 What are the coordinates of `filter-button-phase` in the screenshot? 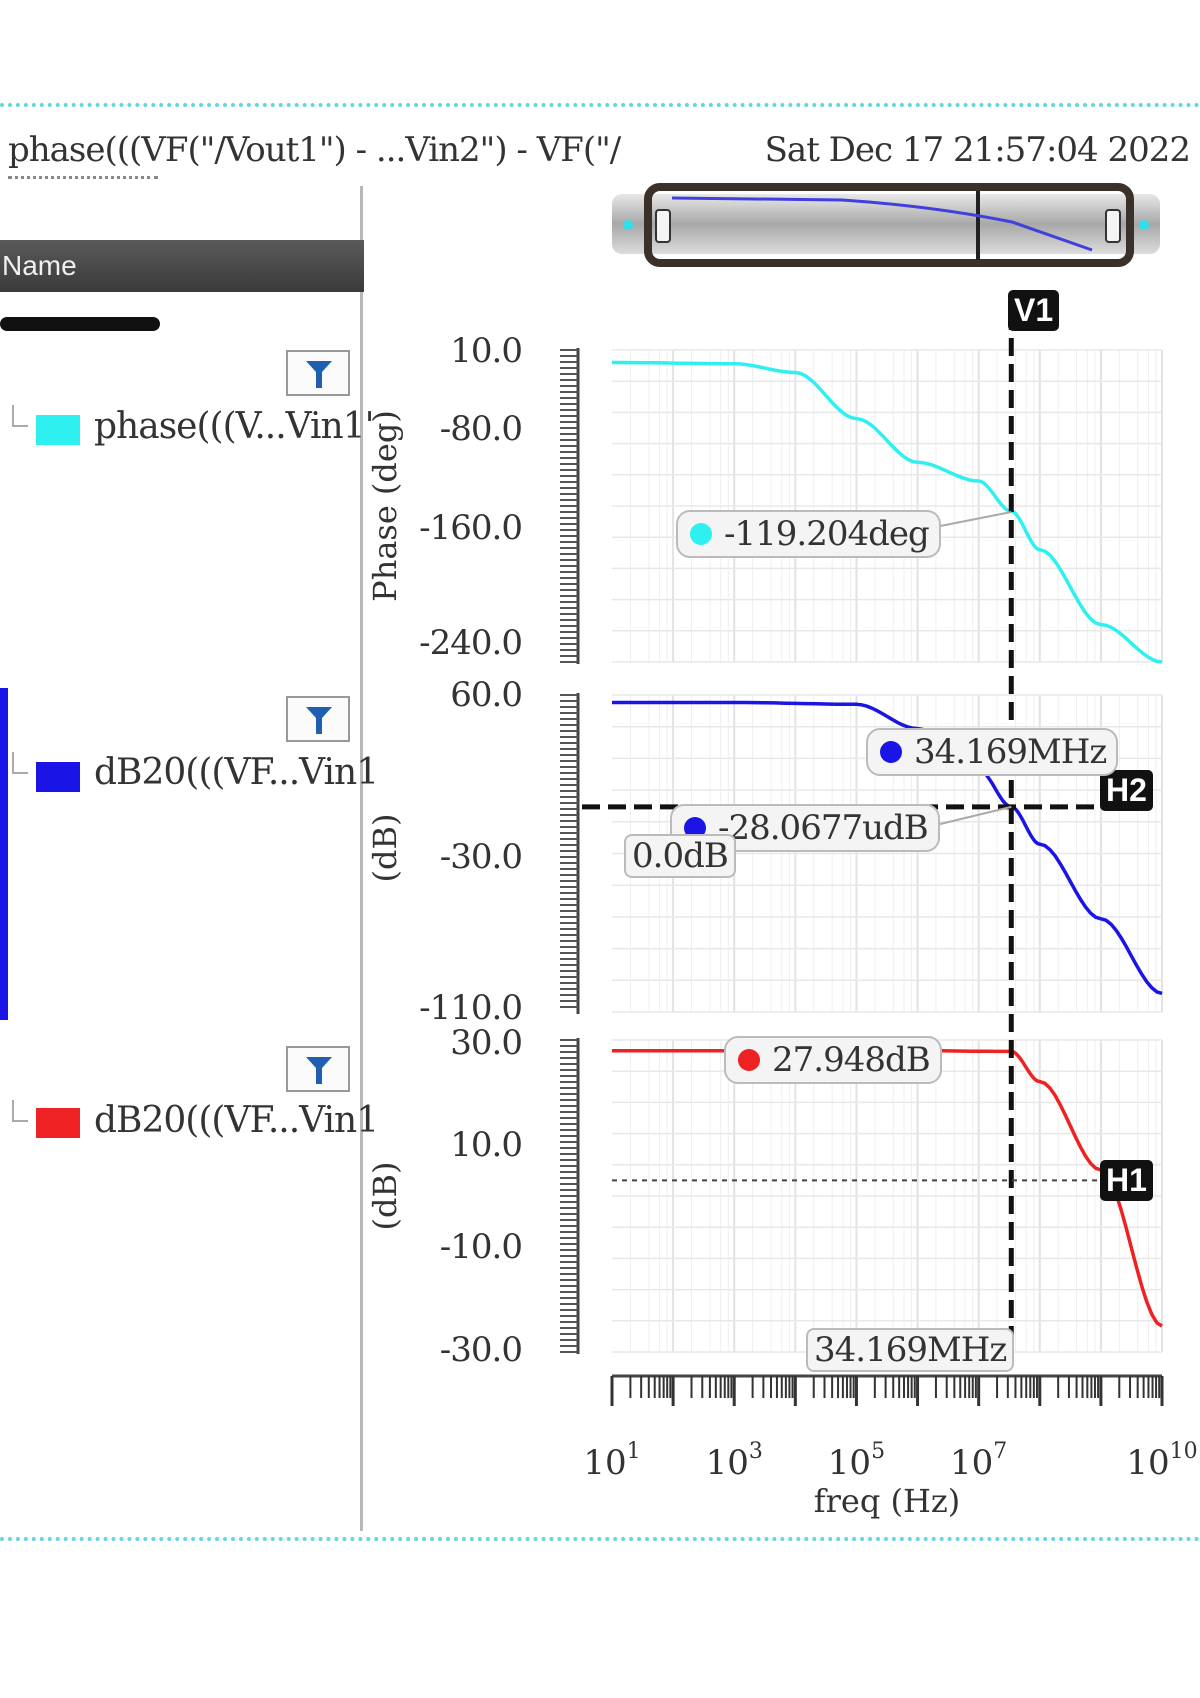 It's located at (318, 373).